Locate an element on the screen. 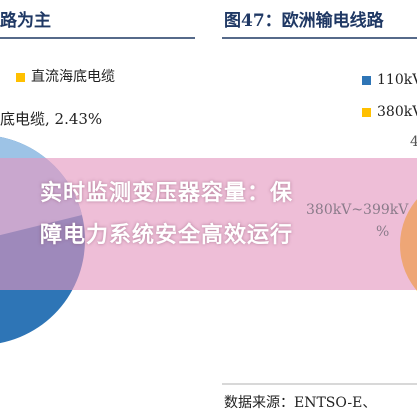 The image size is (417, 417). legend-item: 直流海底电缆 is located at coordinates (65, 76).